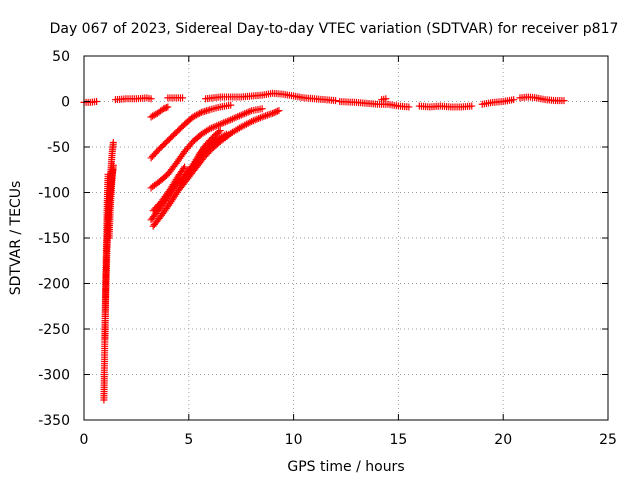 This screenshot has width=640, height=480. Describe the element at coordinates (54, 194) in the screenshot. I see `y-tick-label: -100` at that location.